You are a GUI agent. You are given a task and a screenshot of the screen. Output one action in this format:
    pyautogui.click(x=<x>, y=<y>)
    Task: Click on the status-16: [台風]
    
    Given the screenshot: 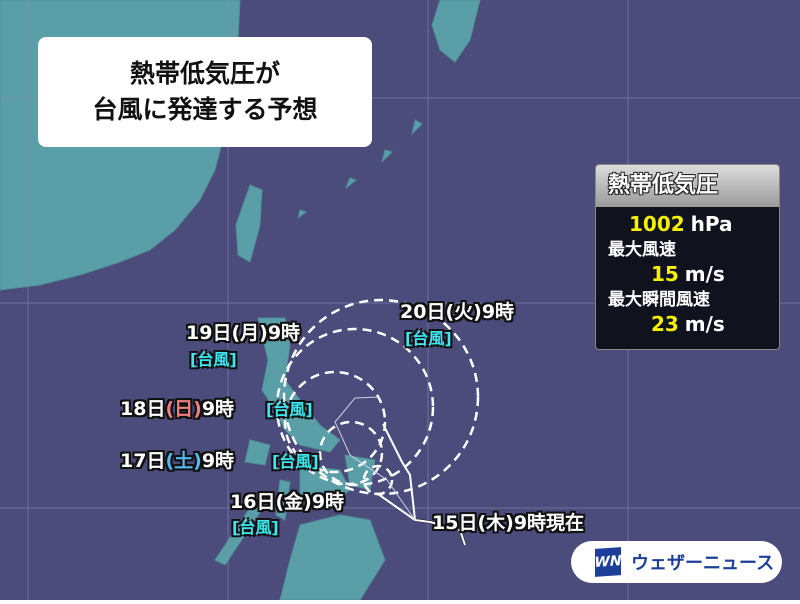 What is the action you would take?
    pyautogui.click(x=255, y=527)
    